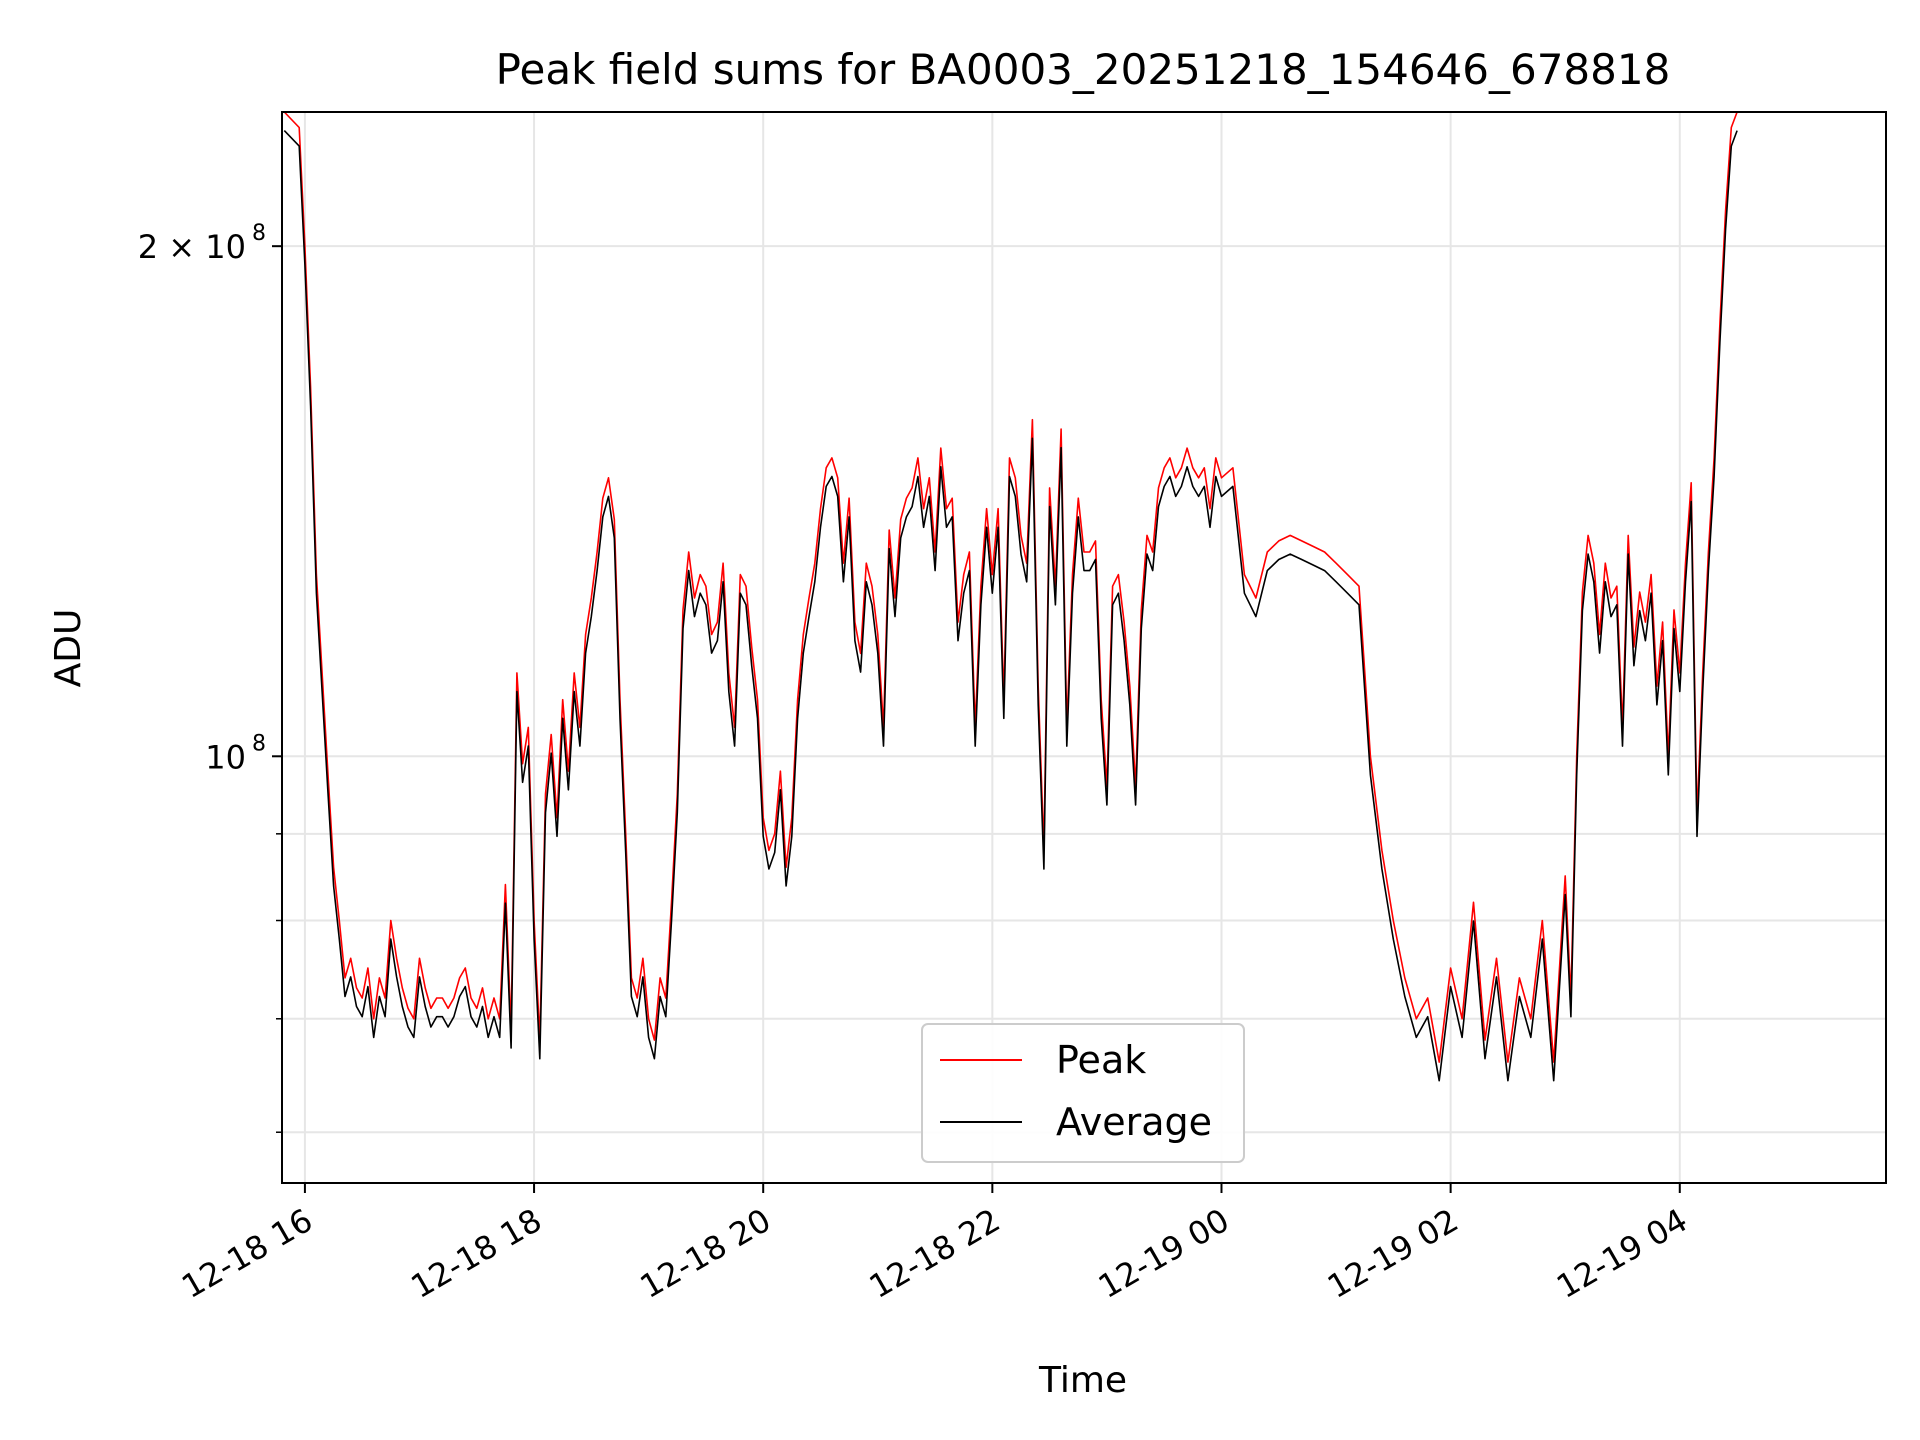  Describe the element at coordinates (1101, 1060) in the screenshot. I see `legend-peak-label: Peak` at that location.